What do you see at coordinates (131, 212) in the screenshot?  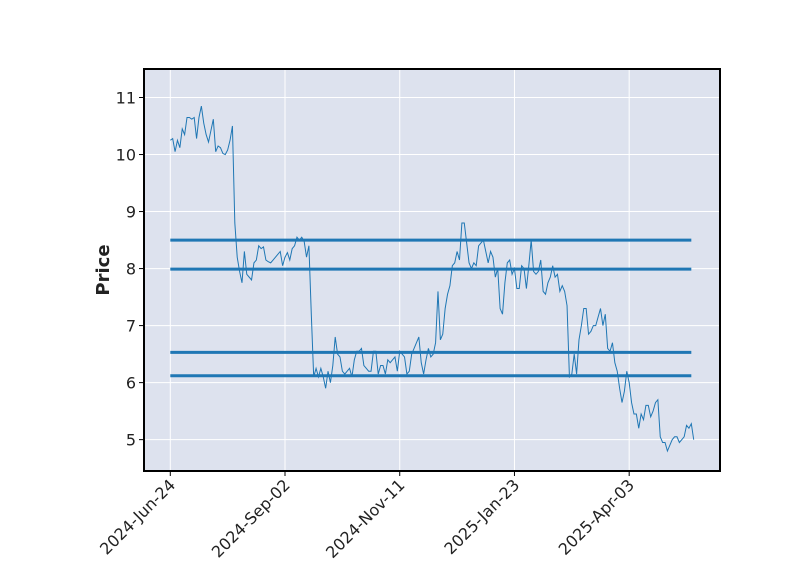 I see `y-tick-label: 9` at bounding box center [131, 212].